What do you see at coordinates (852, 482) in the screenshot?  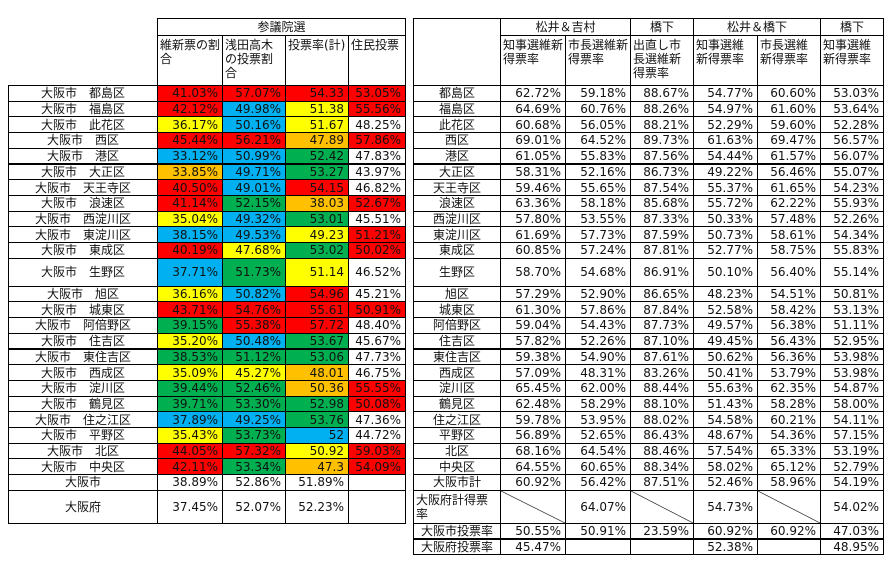 I see `cell: 54.19%` at bounding box center [852, 482].